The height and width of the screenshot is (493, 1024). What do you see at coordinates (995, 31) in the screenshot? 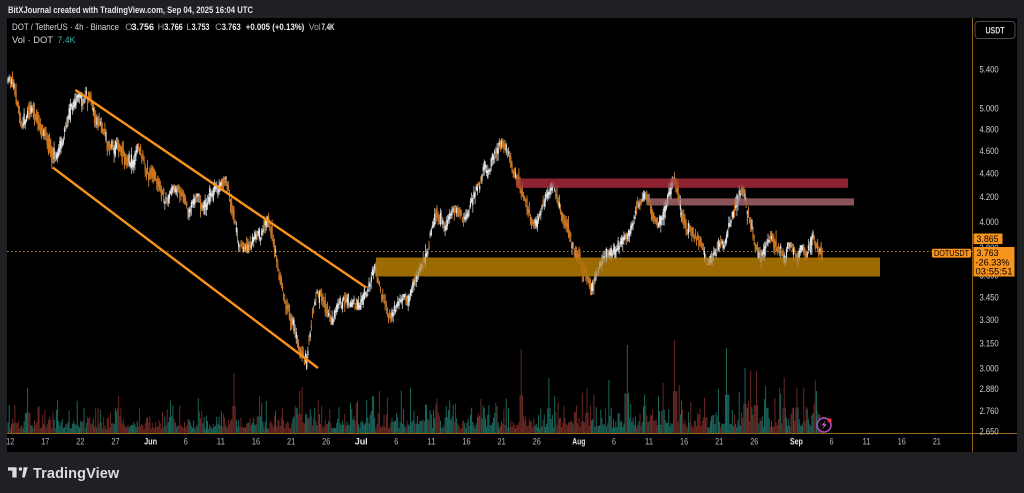
I see `svg-text: USDT` at bounding box center [995, 31].